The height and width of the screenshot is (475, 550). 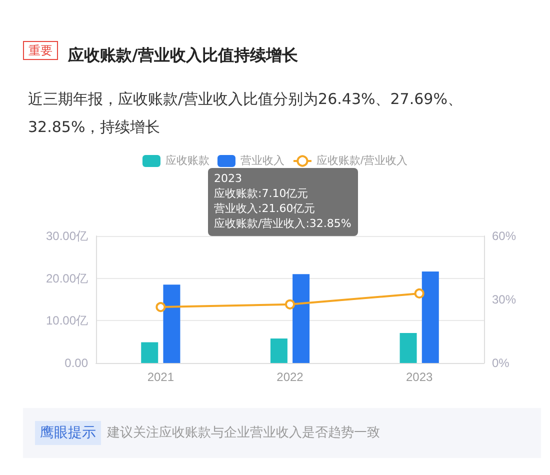 What do you see at coordinates (420, 377) in the screenshot?
I see `x-tick-label: 2023` at bounding box center [420, 377].